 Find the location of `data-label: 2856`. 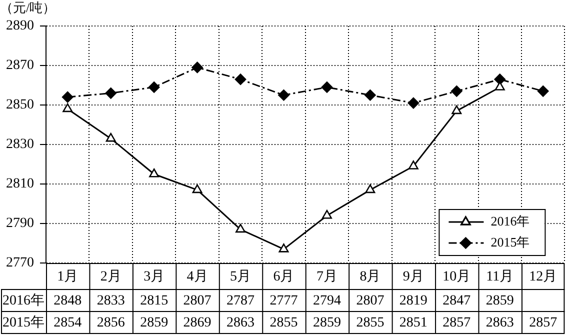

data-label: 2856 is located at coordinates (110, 323).